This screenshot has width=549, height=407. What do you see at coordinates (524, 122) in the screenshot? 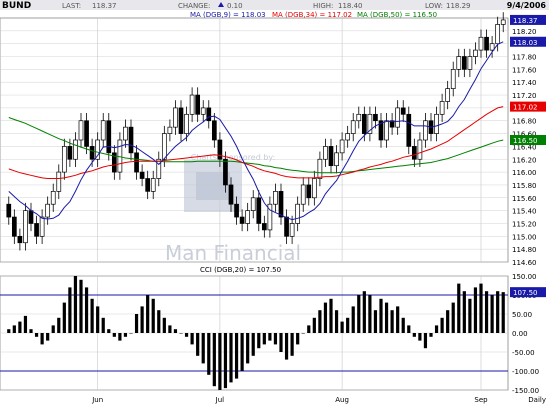
I see `price-tick-label: 116.80` at bounding box center [524, 122].